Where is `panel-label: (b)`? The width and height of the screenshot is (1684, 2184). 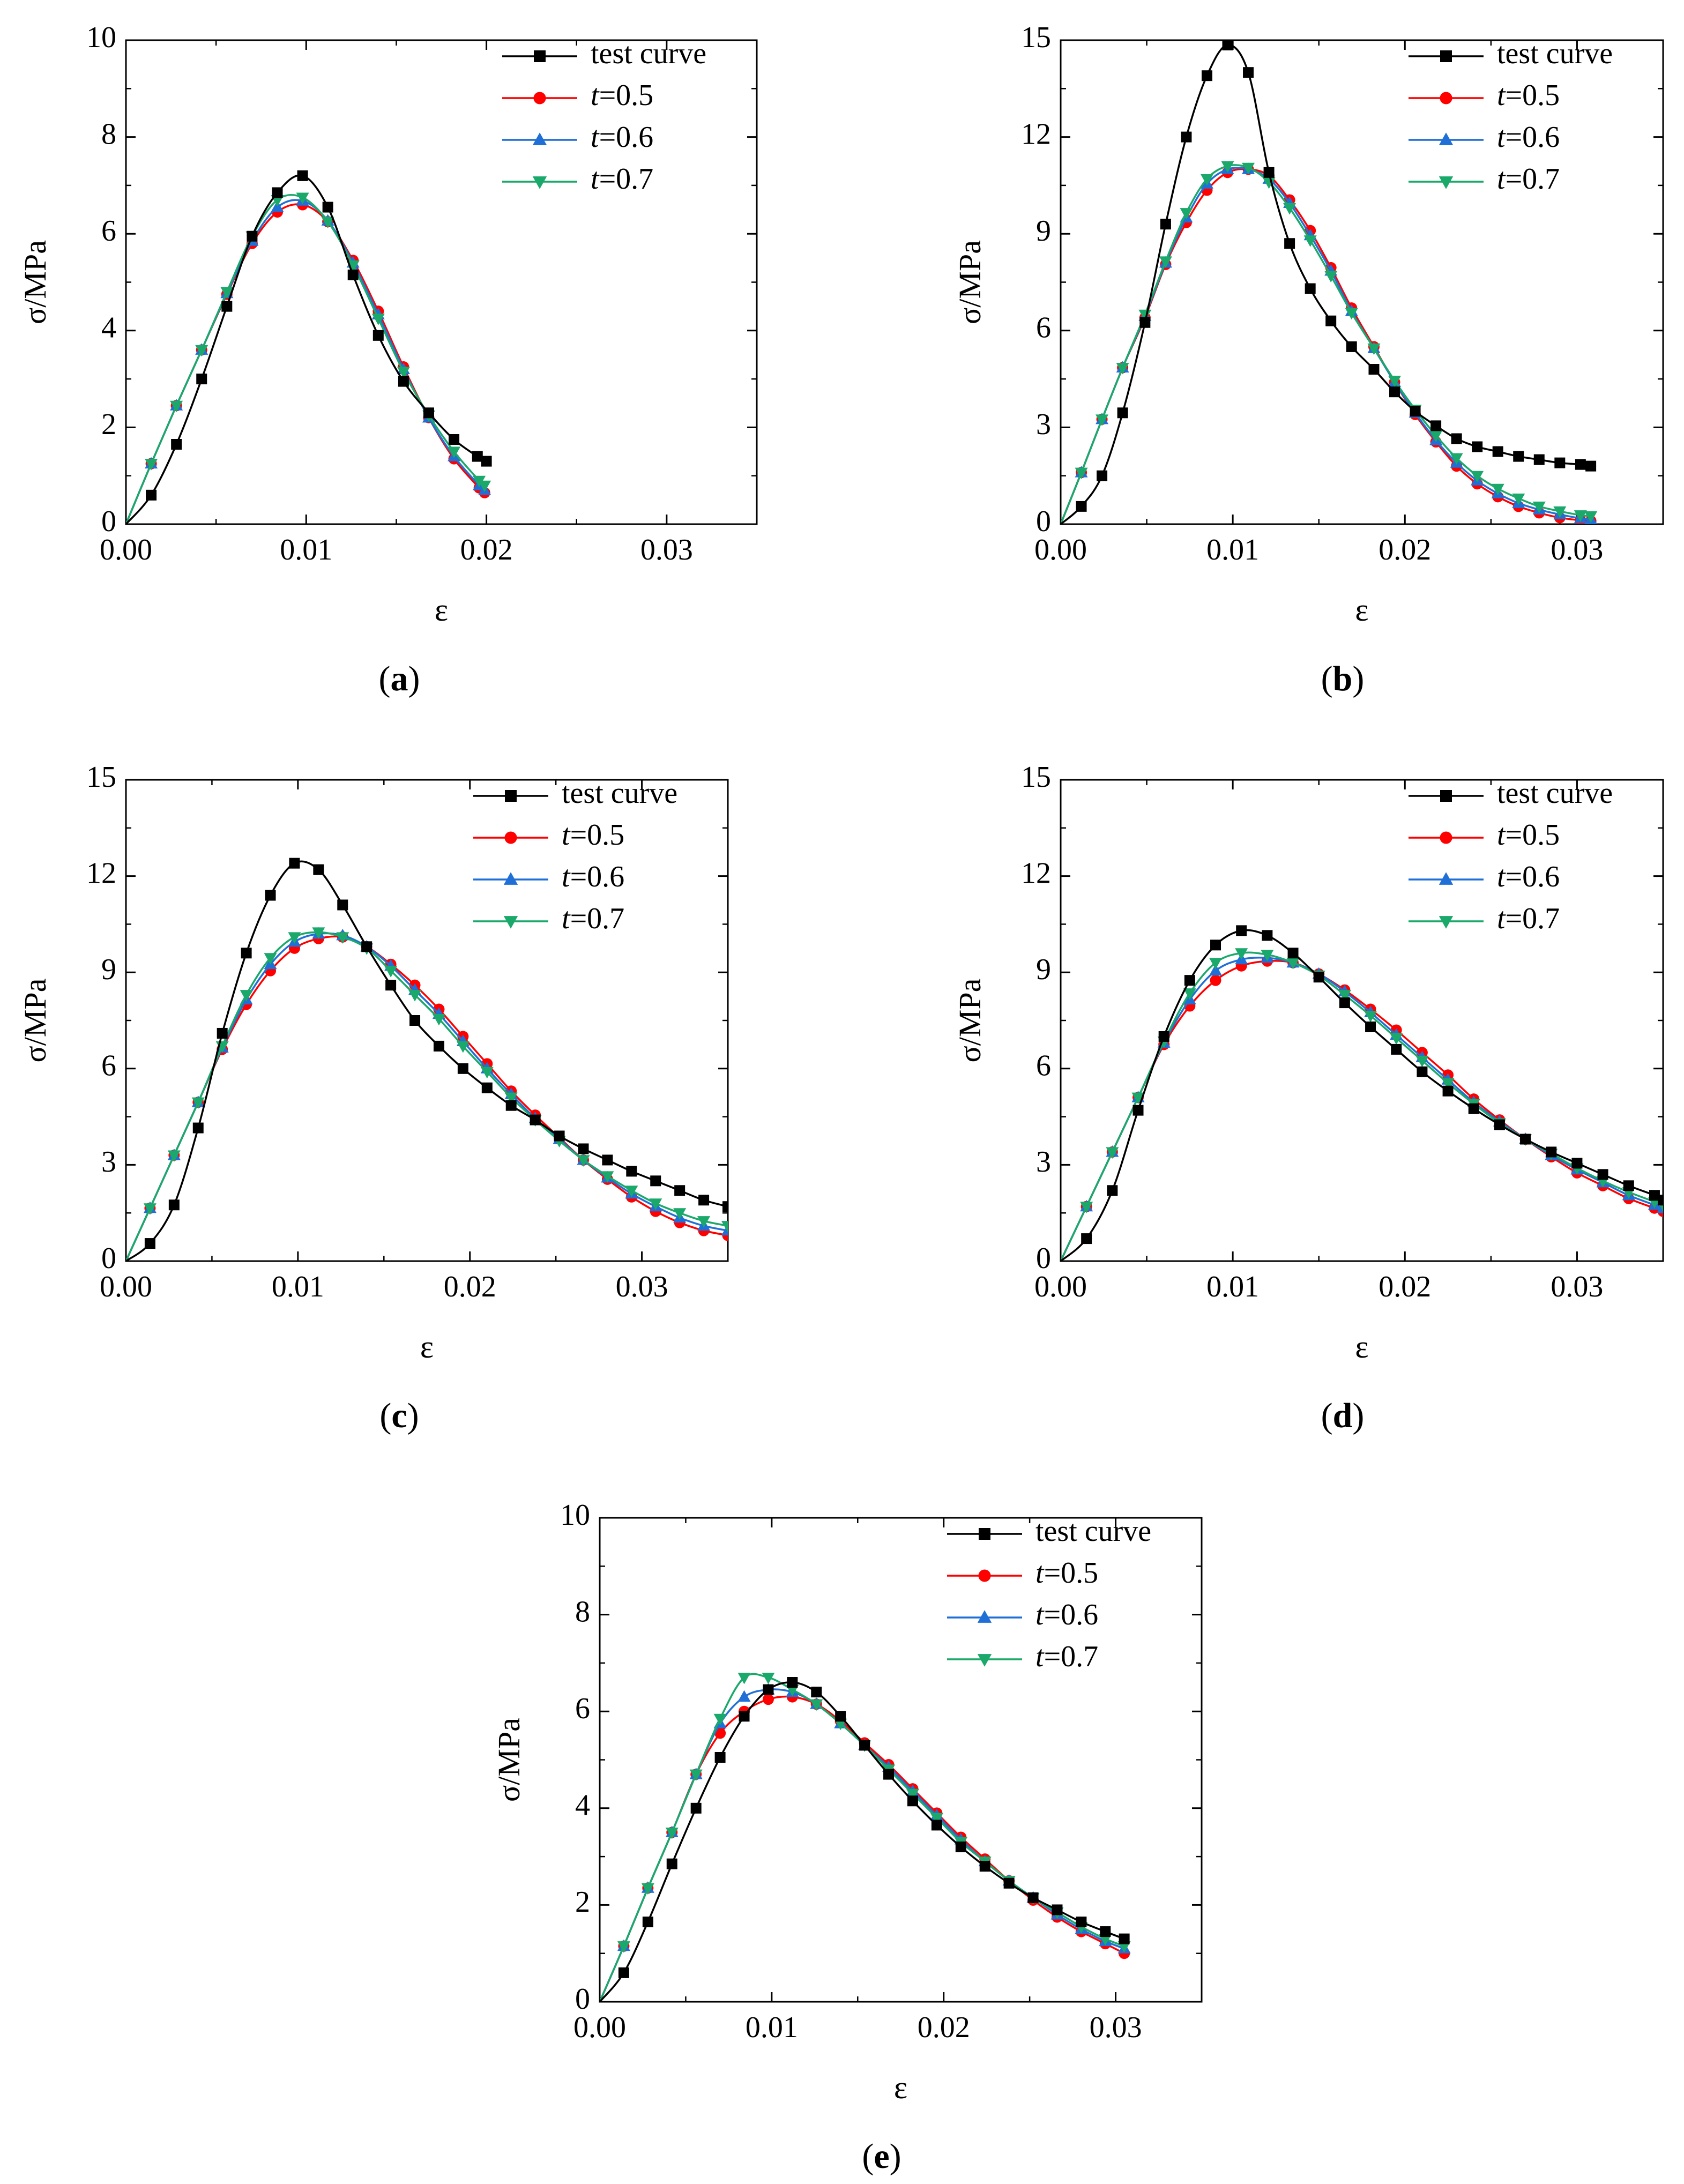 panel-label: (b) is located at coordinates (1343, 678).